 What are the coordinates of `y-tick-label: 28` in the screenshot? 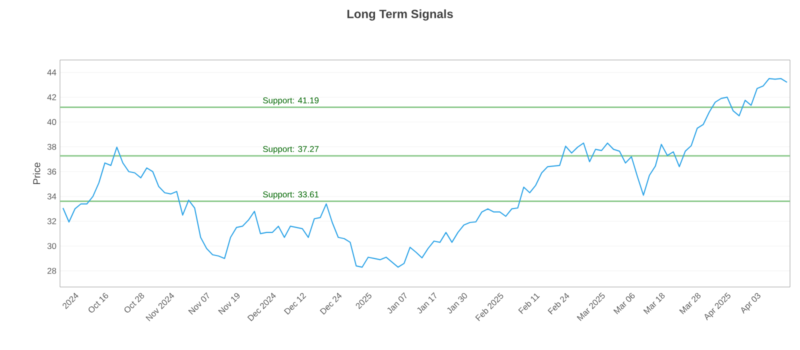 It's located at (51, 271).